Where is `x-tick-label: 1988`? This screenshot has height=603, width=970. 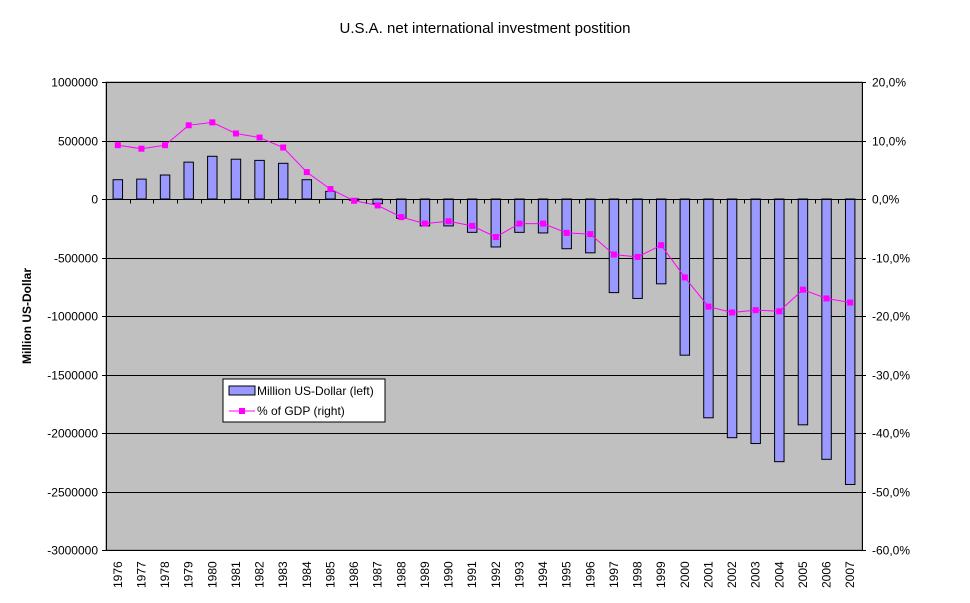 x-tick-label: 1988 is located at coordinates (401, 574).